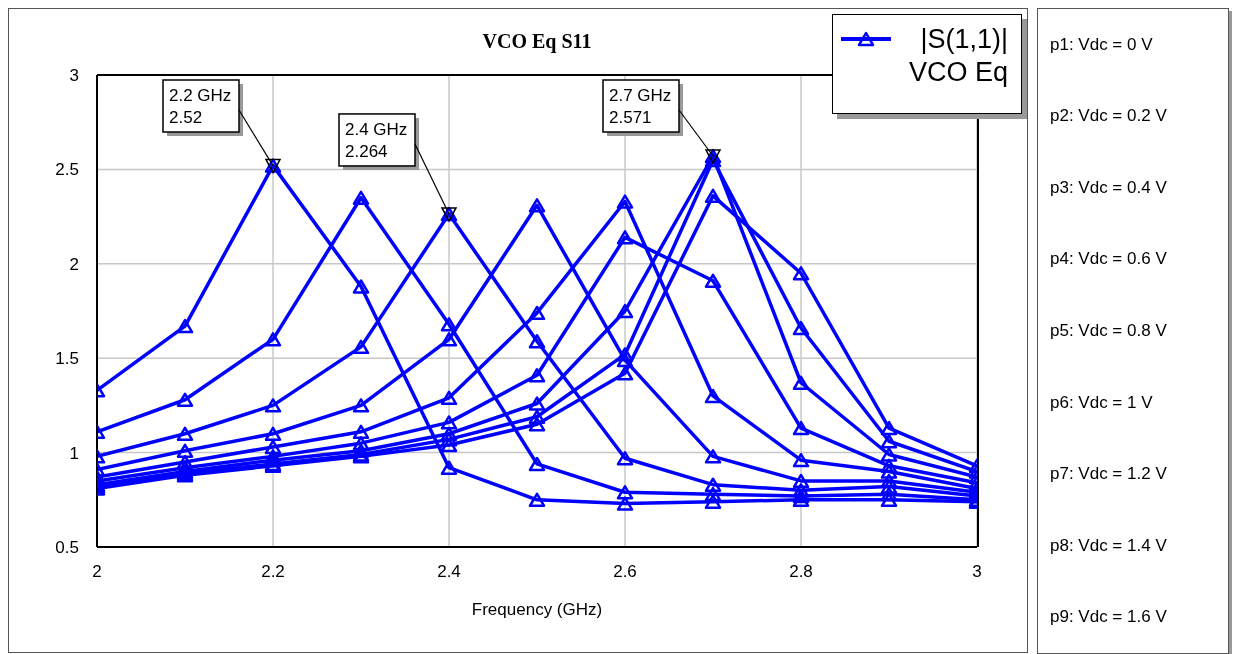 This screenshot has height=654, width=1233. What do you see at coordinates (74, 264) in the screenshot?
I see `y-tick-label: 2` at bounding box center [74, 264].